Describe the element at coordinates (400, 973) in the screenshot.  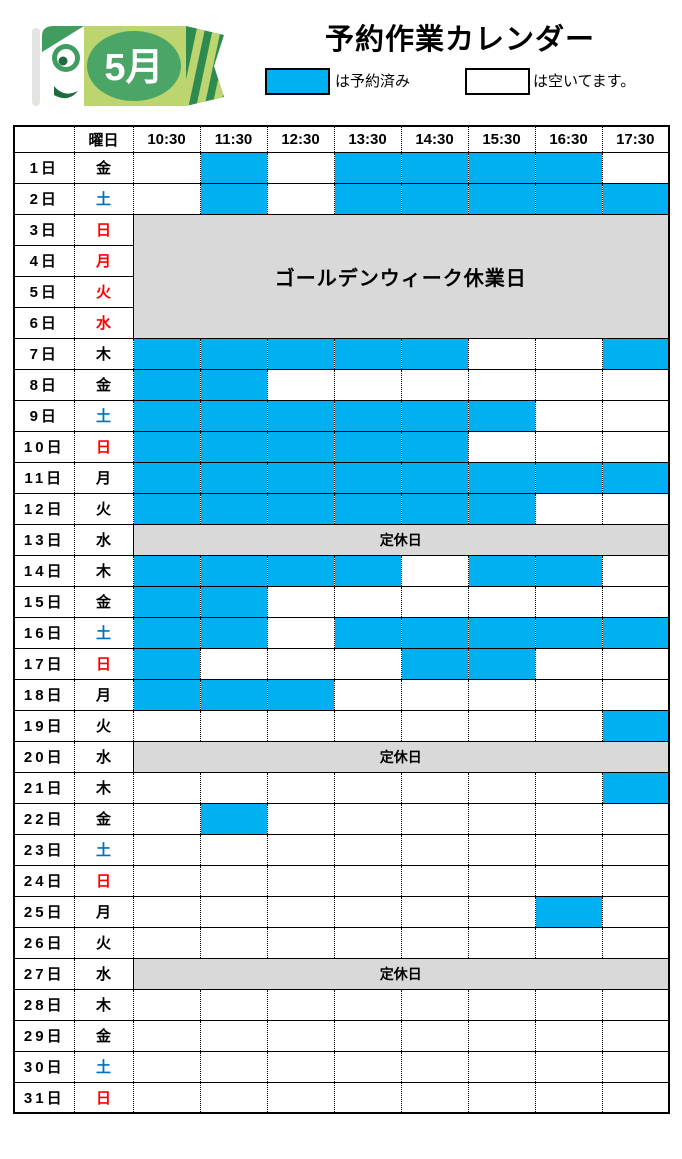
I see `regular-holiday-cell-27: 定休日` at that location.